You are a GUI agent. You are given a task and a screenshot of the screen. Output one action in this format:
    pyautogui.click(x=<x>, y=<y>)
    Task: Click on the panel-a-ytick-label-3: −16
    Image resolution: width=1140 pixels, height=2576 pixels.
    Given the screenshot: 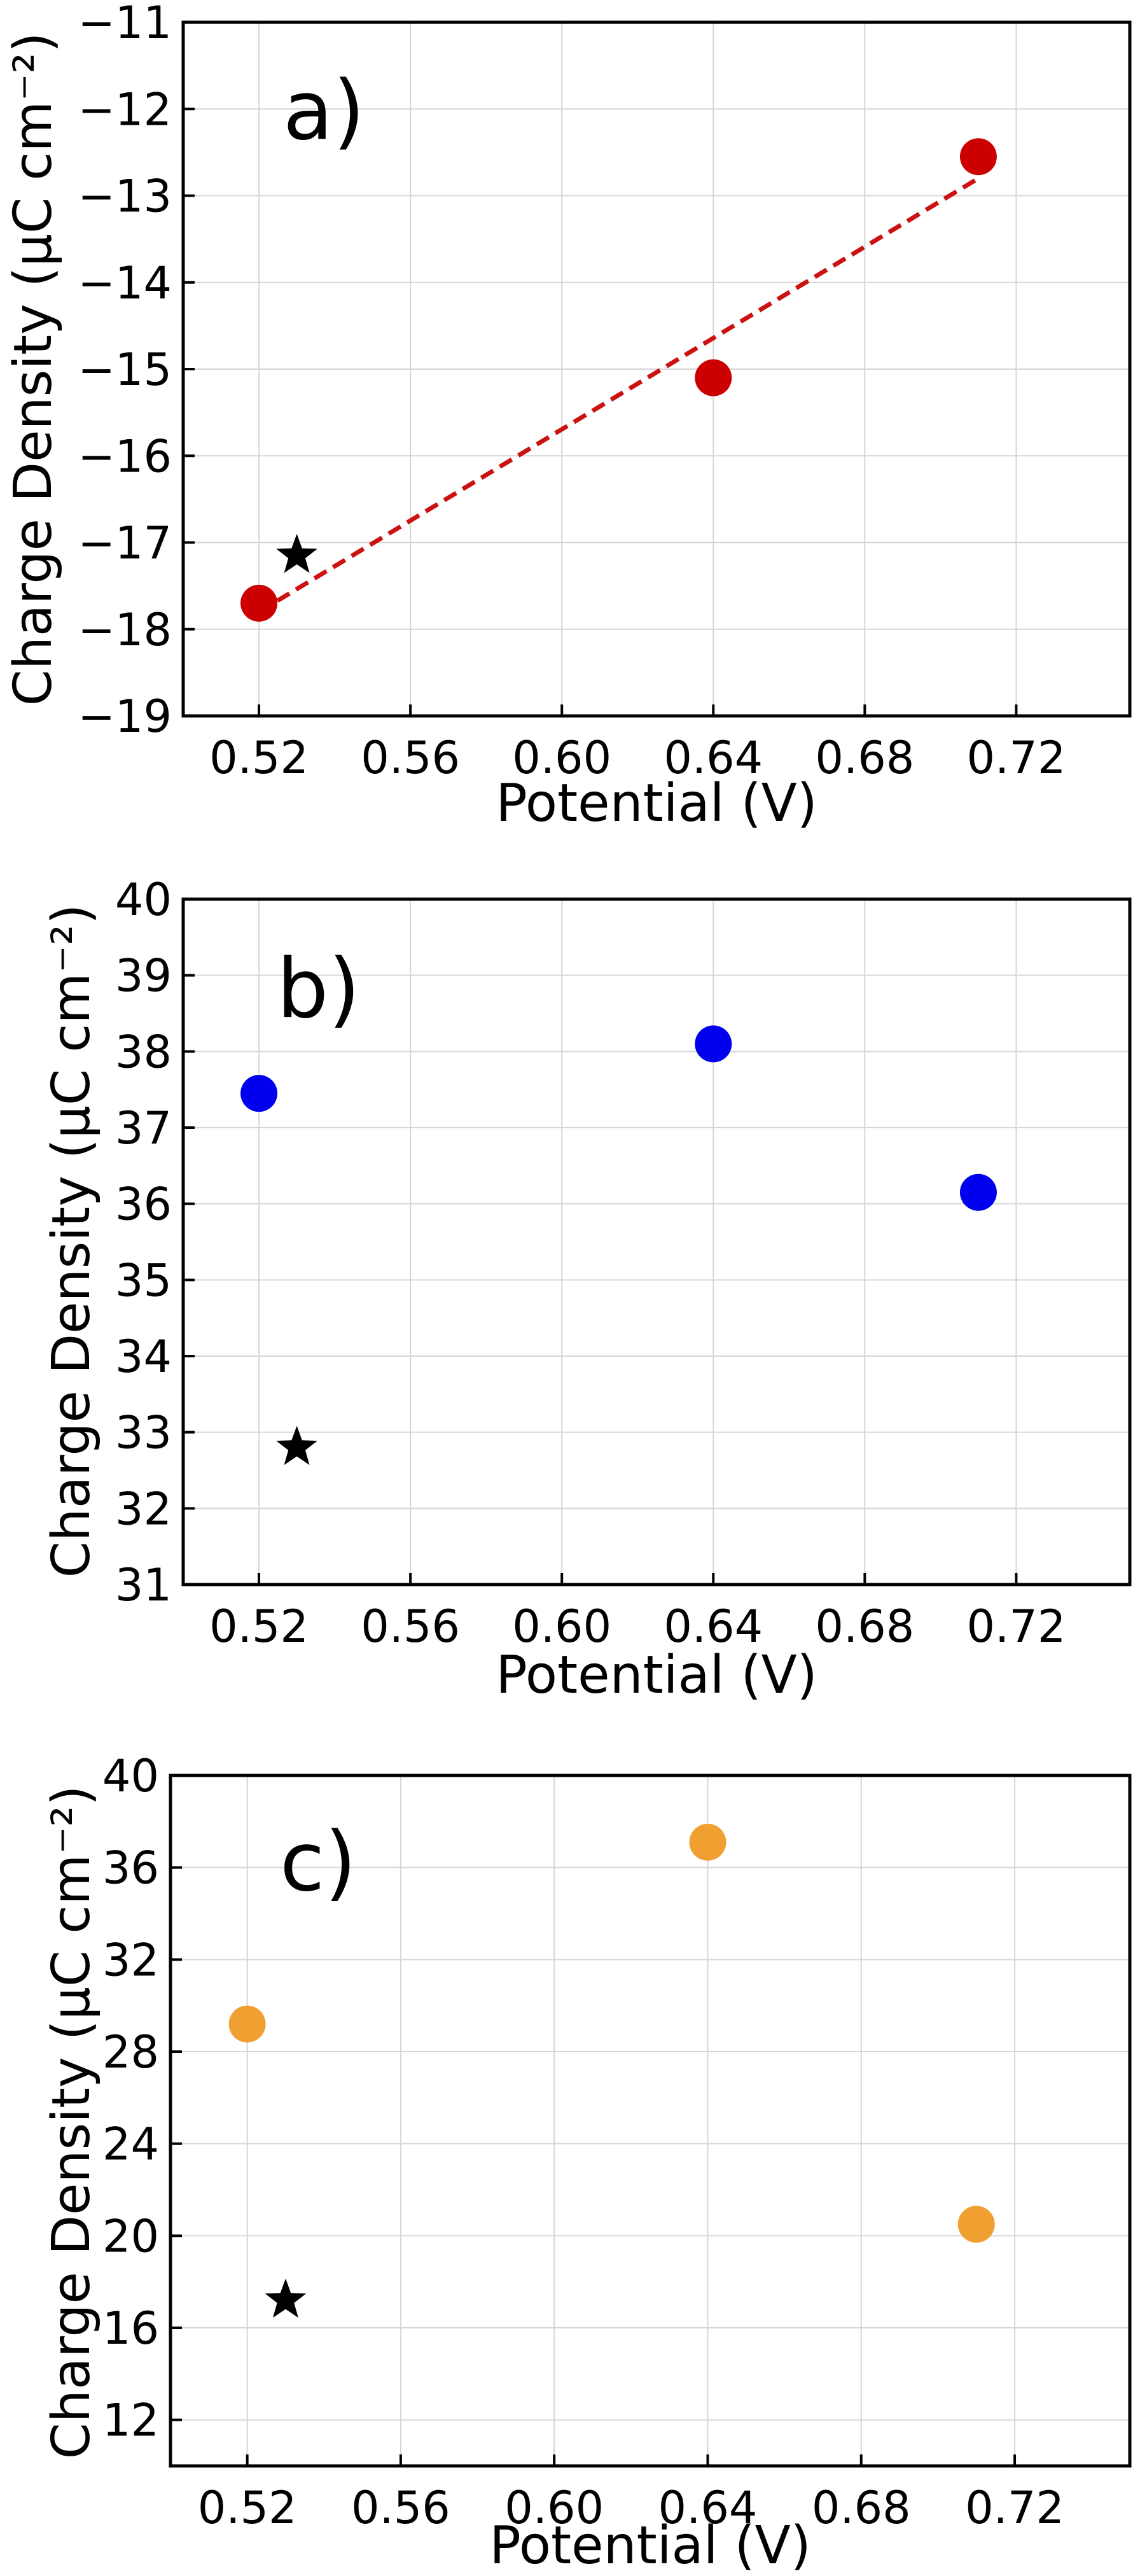 What is the action you would take?
    pyautogui.click(x=125, y=456)
    